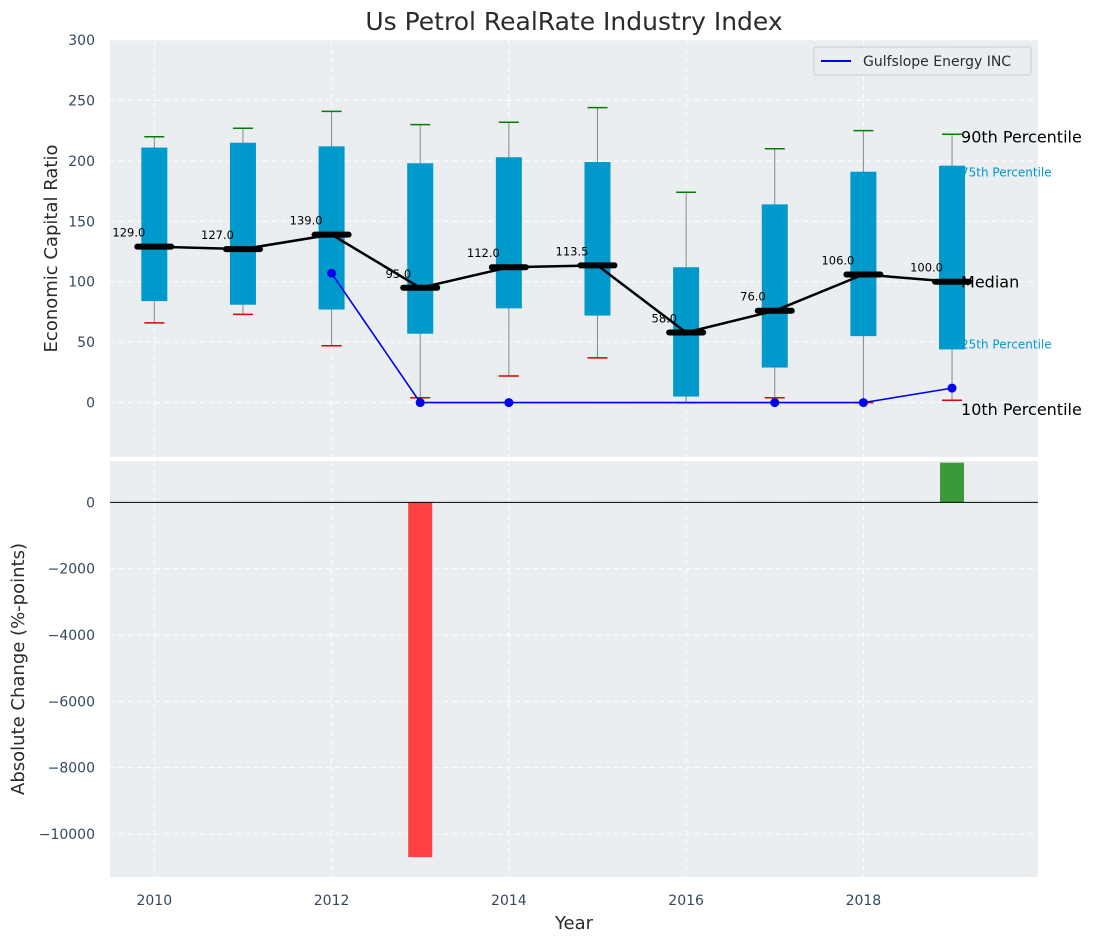 The width and height of the screenshot is (1095, 942). Describe the element at coordinates (217, 235) in the screenshot. I see `median-value-label: 127.0` at that location.